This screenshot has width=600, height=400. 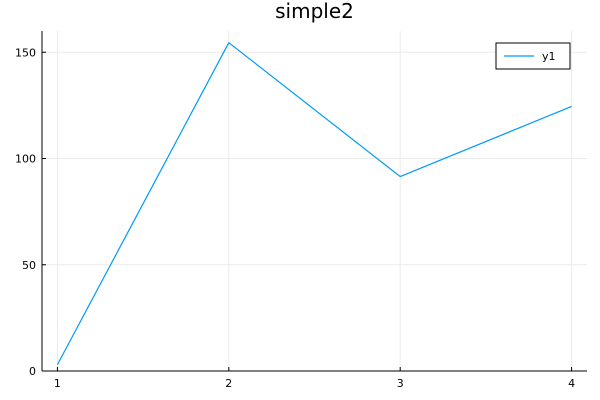 What do you see at coordinates (25, 159) in the screenshot?
I see `y-tick-label: 100` at bounding box center [25, 159].